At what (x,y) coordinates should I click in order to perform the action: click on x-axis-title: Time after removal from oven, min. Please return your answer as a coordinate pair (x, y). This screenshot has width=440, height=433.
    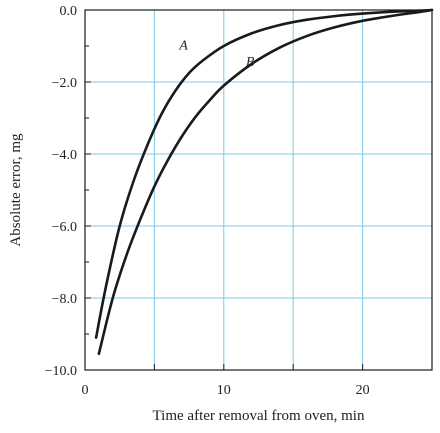
    Looking at the image, I should click on (259, 416).